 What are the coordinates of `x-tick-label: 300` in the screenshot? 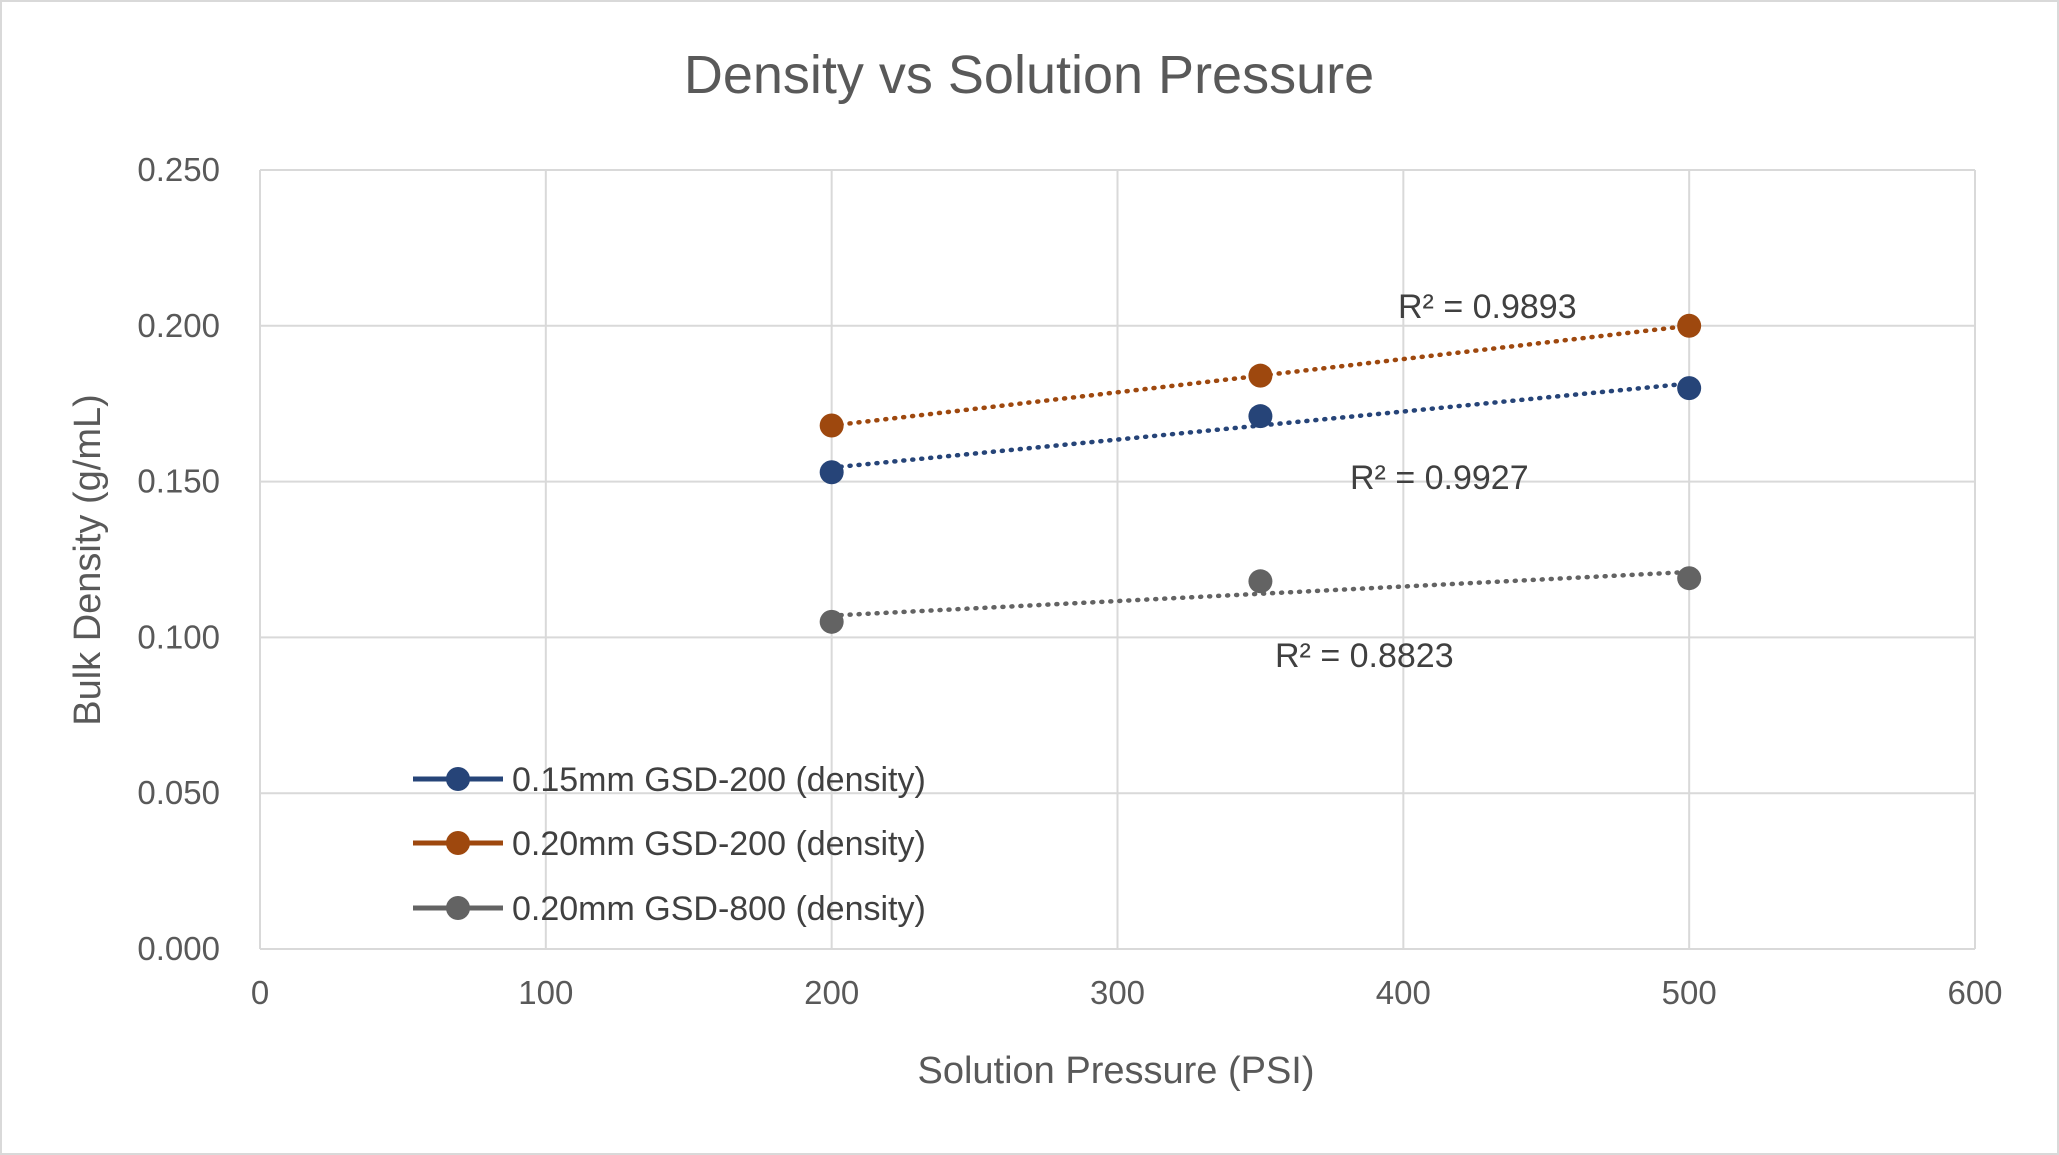 It's located at (1117, 992).